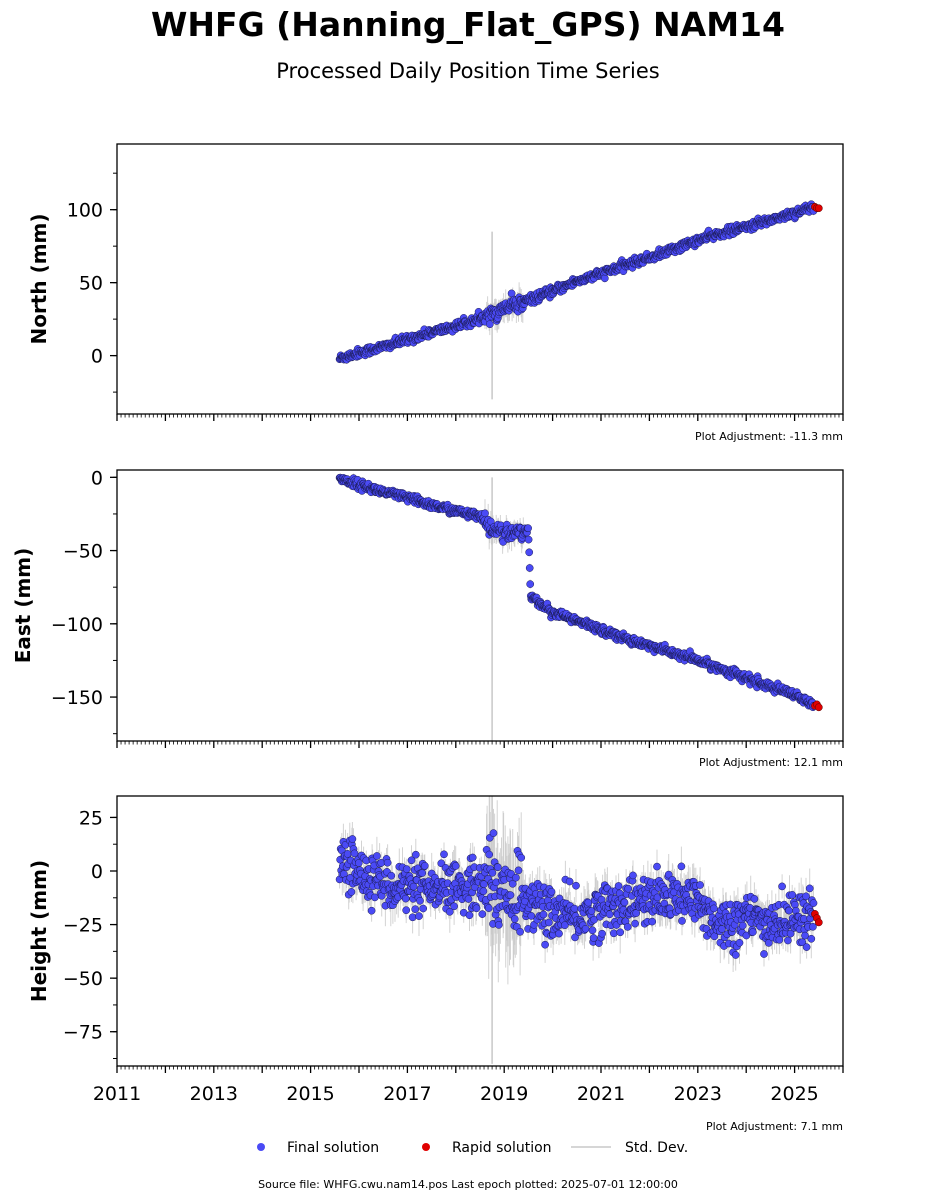 Image resolution: width=937 pixels, height=1200 pixels. I want to click on chart-subtitle: Processed Daily Position Time Series, so click(468, 71).